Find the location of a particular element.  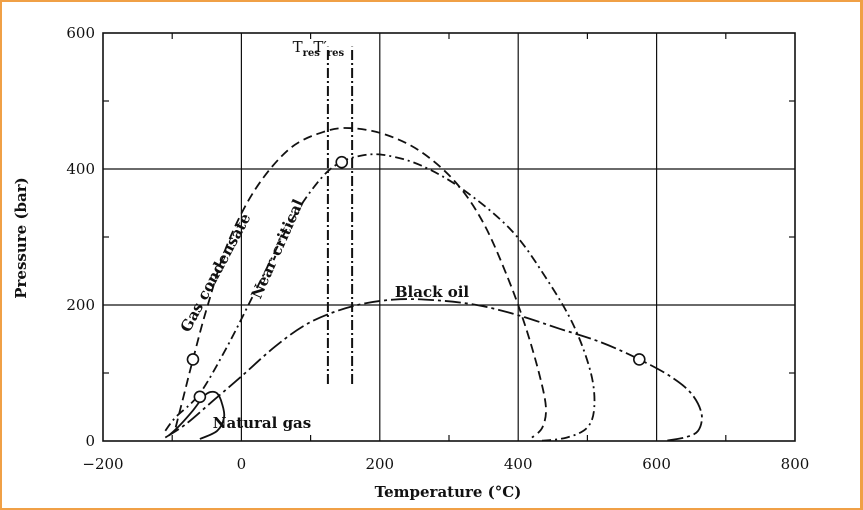

x-tick-label: −200 is located at coordinates (102, 464).